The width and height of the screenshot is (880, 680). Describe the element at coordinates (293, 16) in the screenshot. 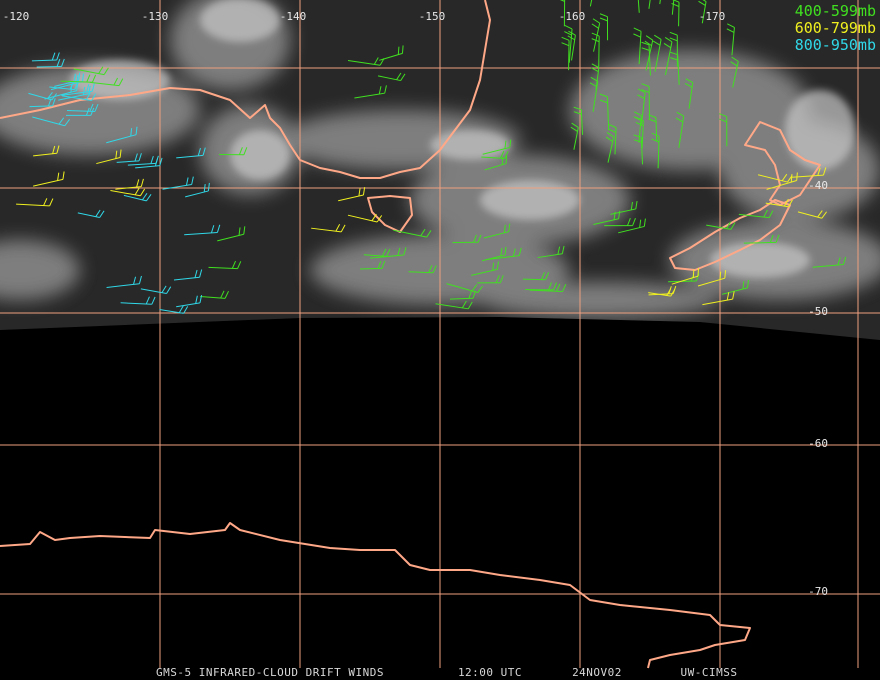

I see `longitude-label: -140` at that location.